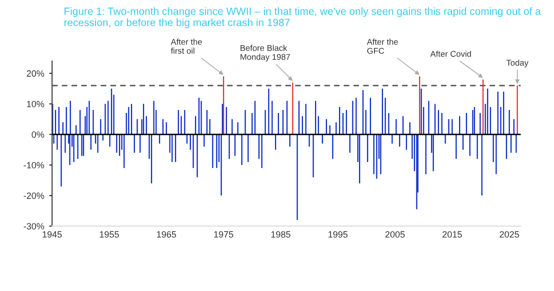  I want to click on annotation: After the GFC, so click(382, 46).